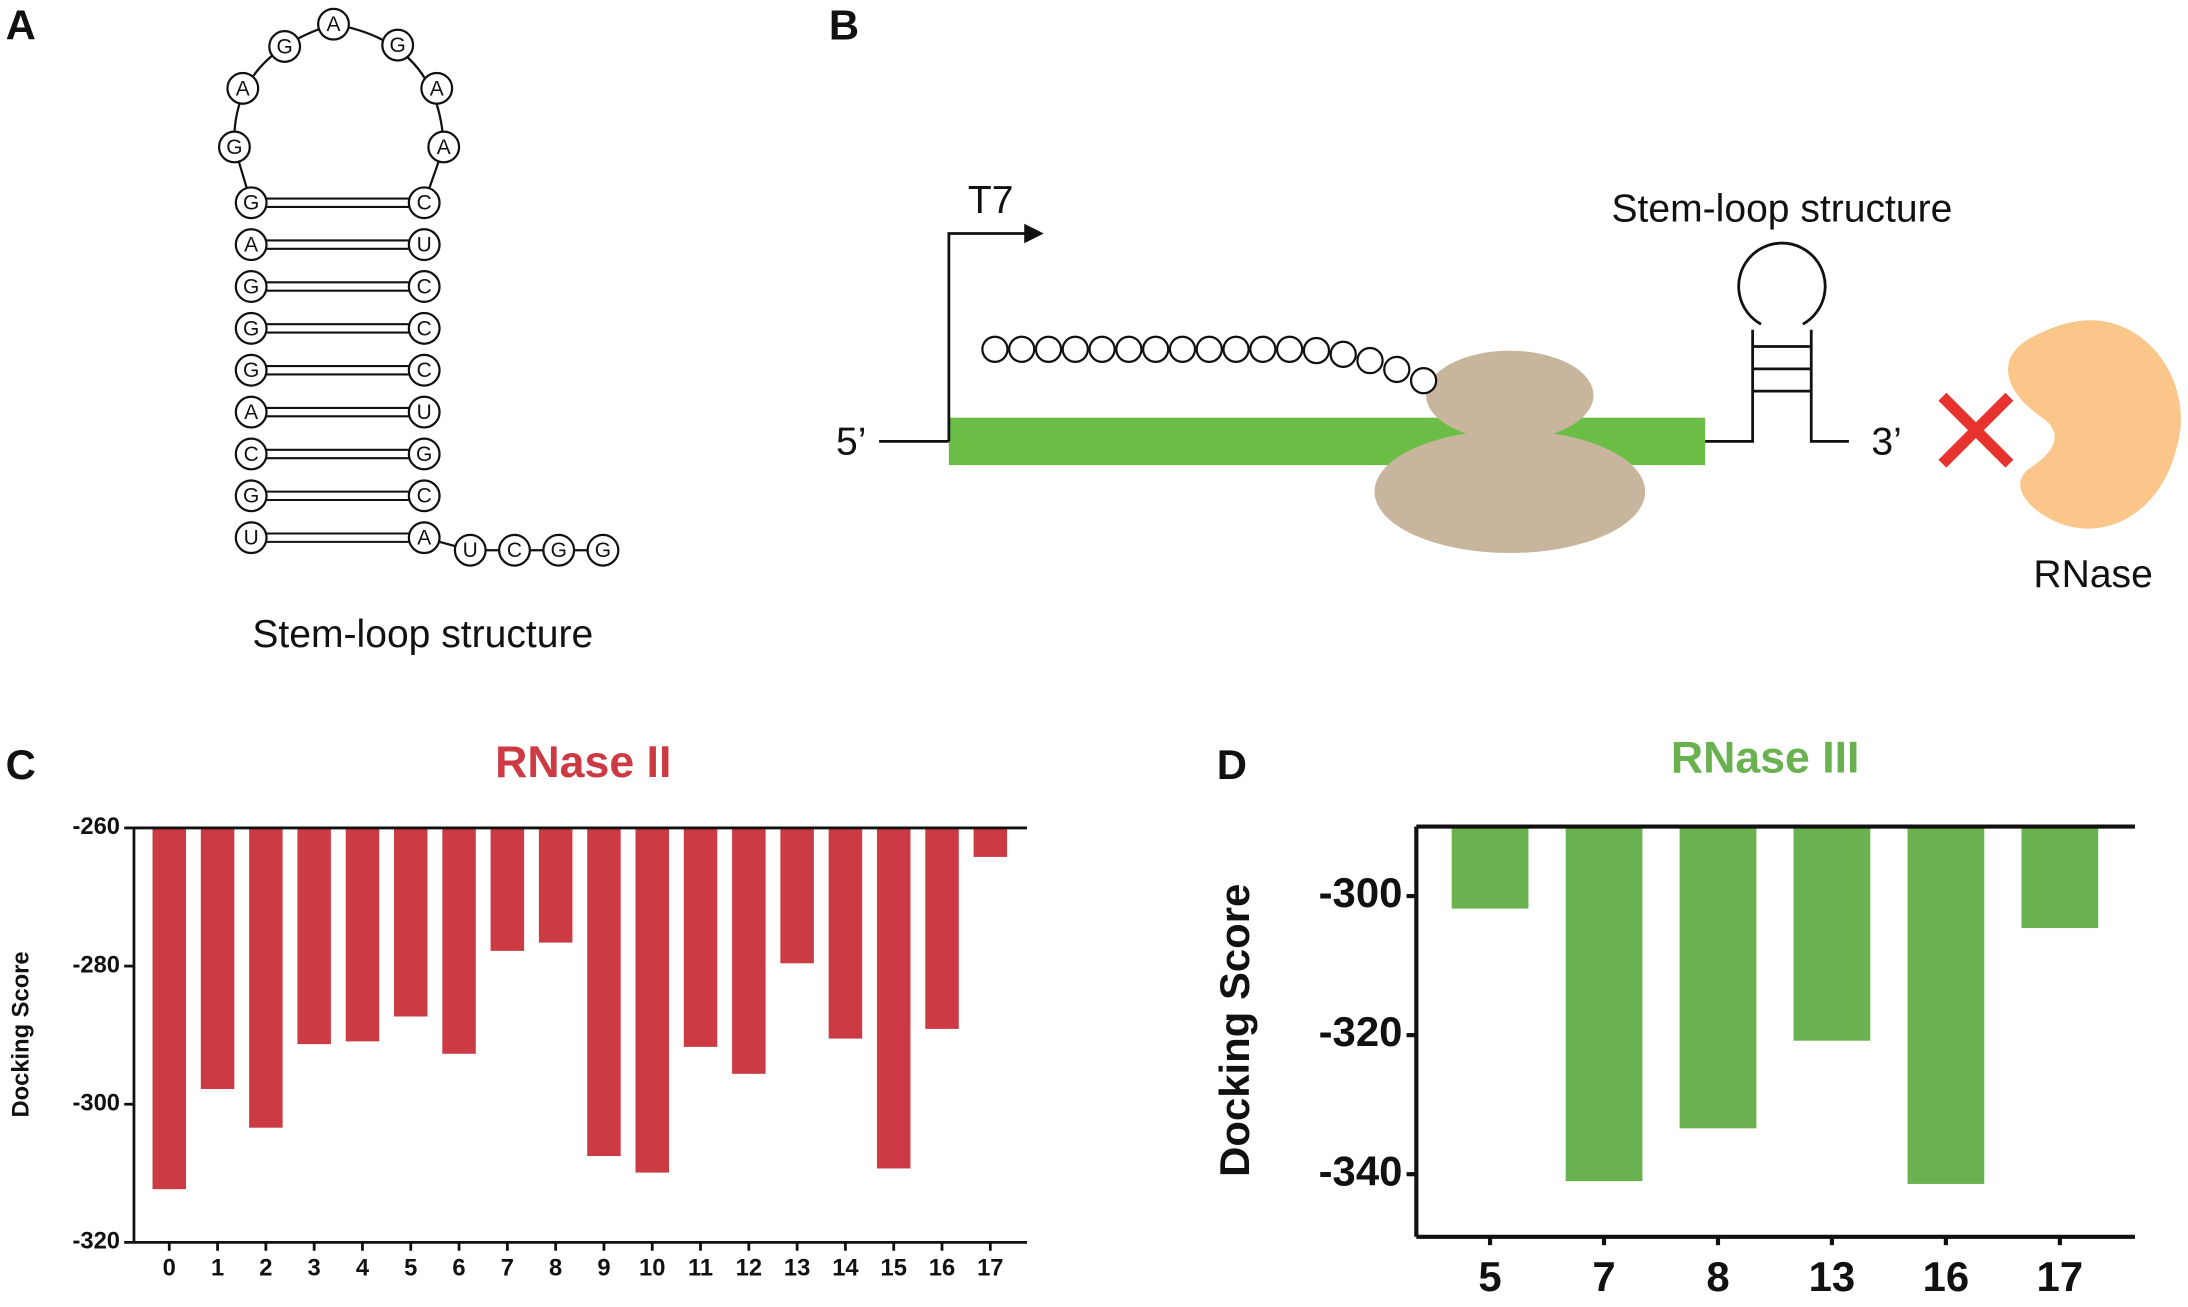  Describe the element at coordinates (942, 1269) in the screenshot. I see `x-tick-label: 16` at that location.